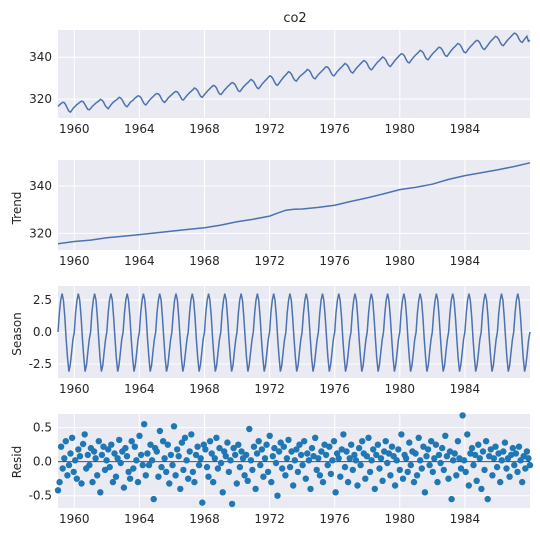  What do you see at coordinates (74, 261) in the screenshot?
I see `x-tick-label: 1960` at bounding box center [74, 261].